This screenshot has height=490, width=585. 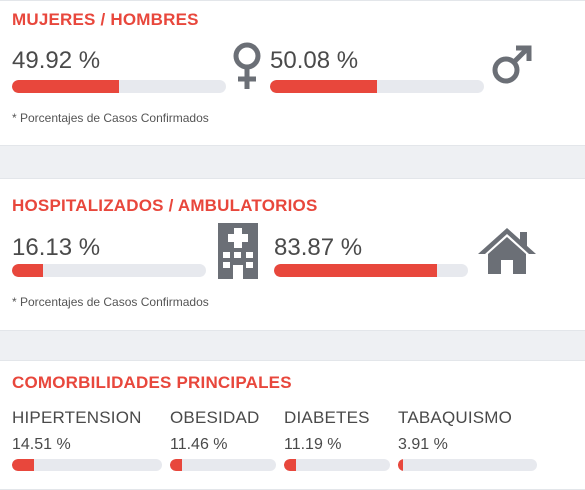 I want to click on hospitalized-card-title: HOSPITALIZADOS / AMBULATORIOS, so click(x=165, y=205).